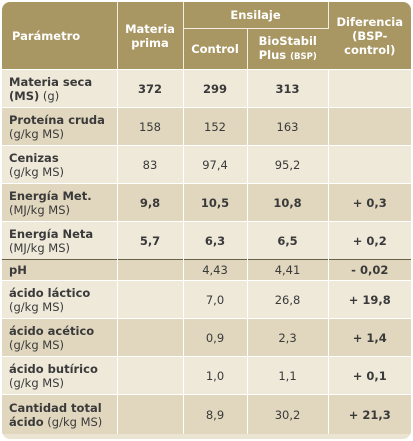 This screenshot has width=413, height=441. I want to click on table-row-acido-acetico: ácido acético (g/kg MS) 0,9 2,3 + 1,4, so click(206, 337).